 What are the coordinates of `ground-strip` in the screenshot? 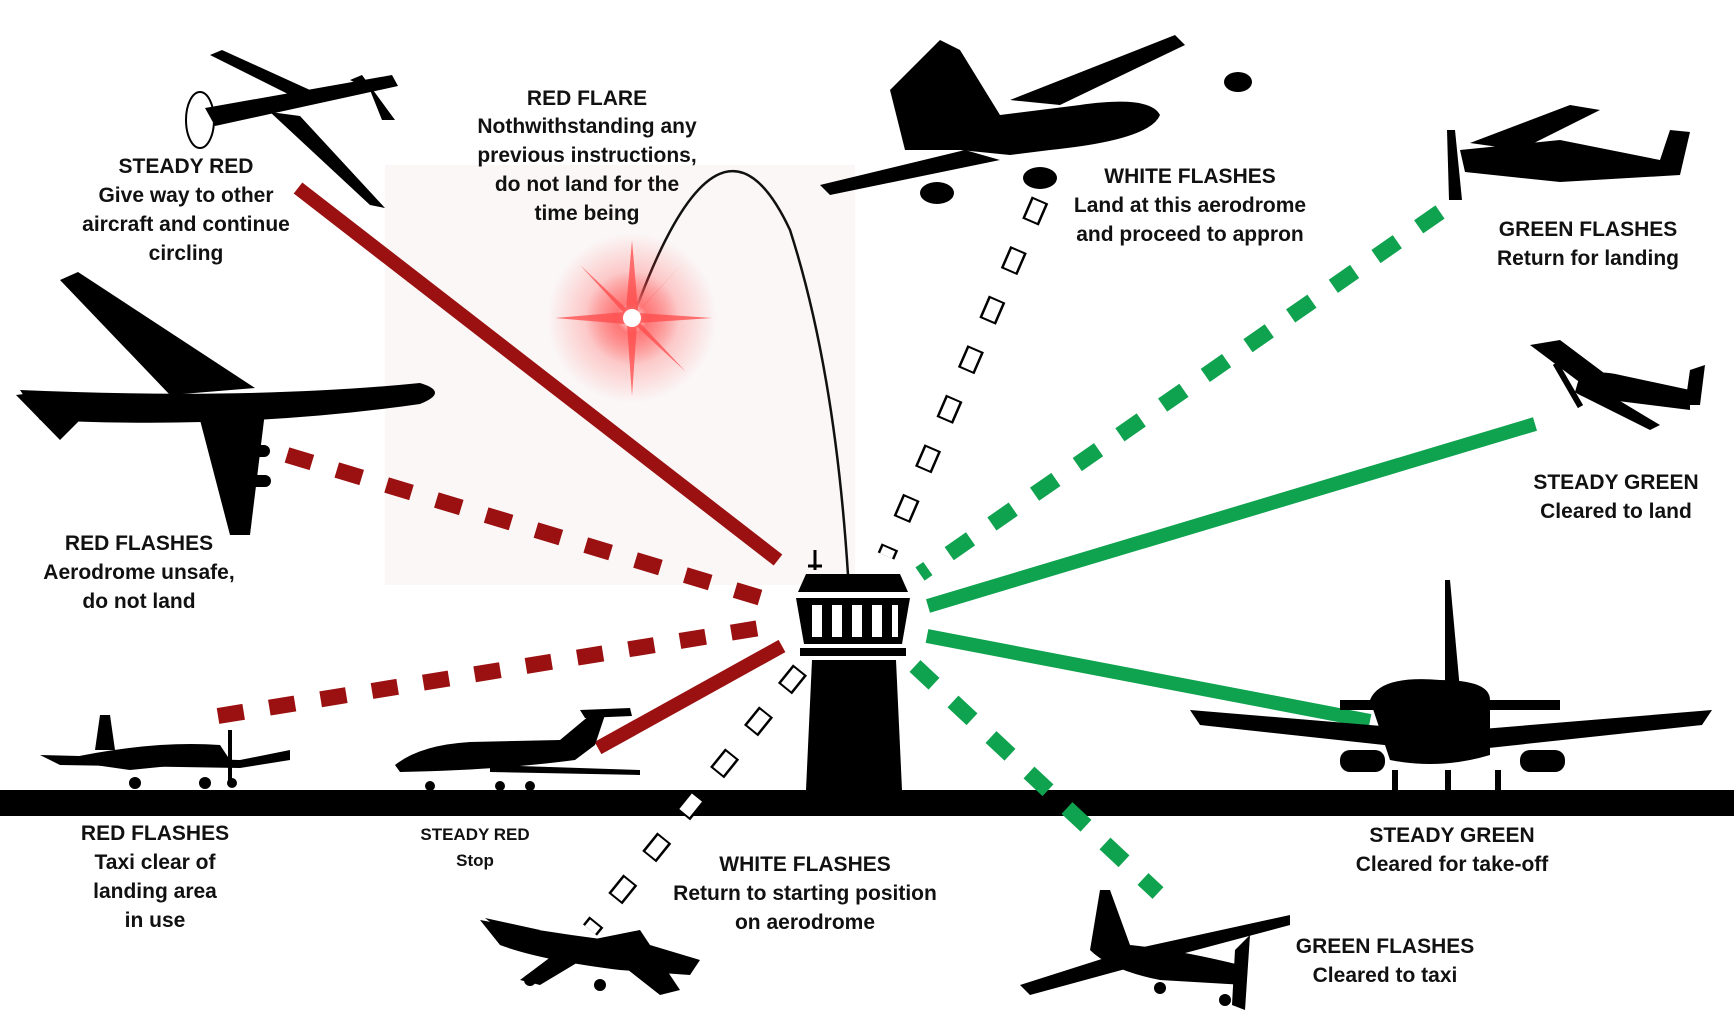 It's located at (867, 803).